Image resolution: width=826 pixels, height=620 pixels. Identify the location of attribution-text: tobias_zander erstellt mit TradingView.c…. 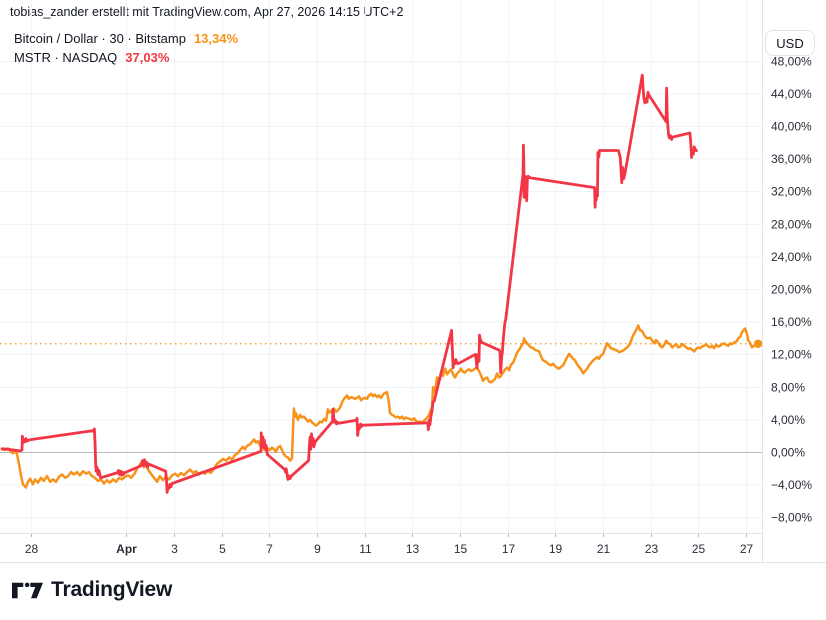
(207, 12).